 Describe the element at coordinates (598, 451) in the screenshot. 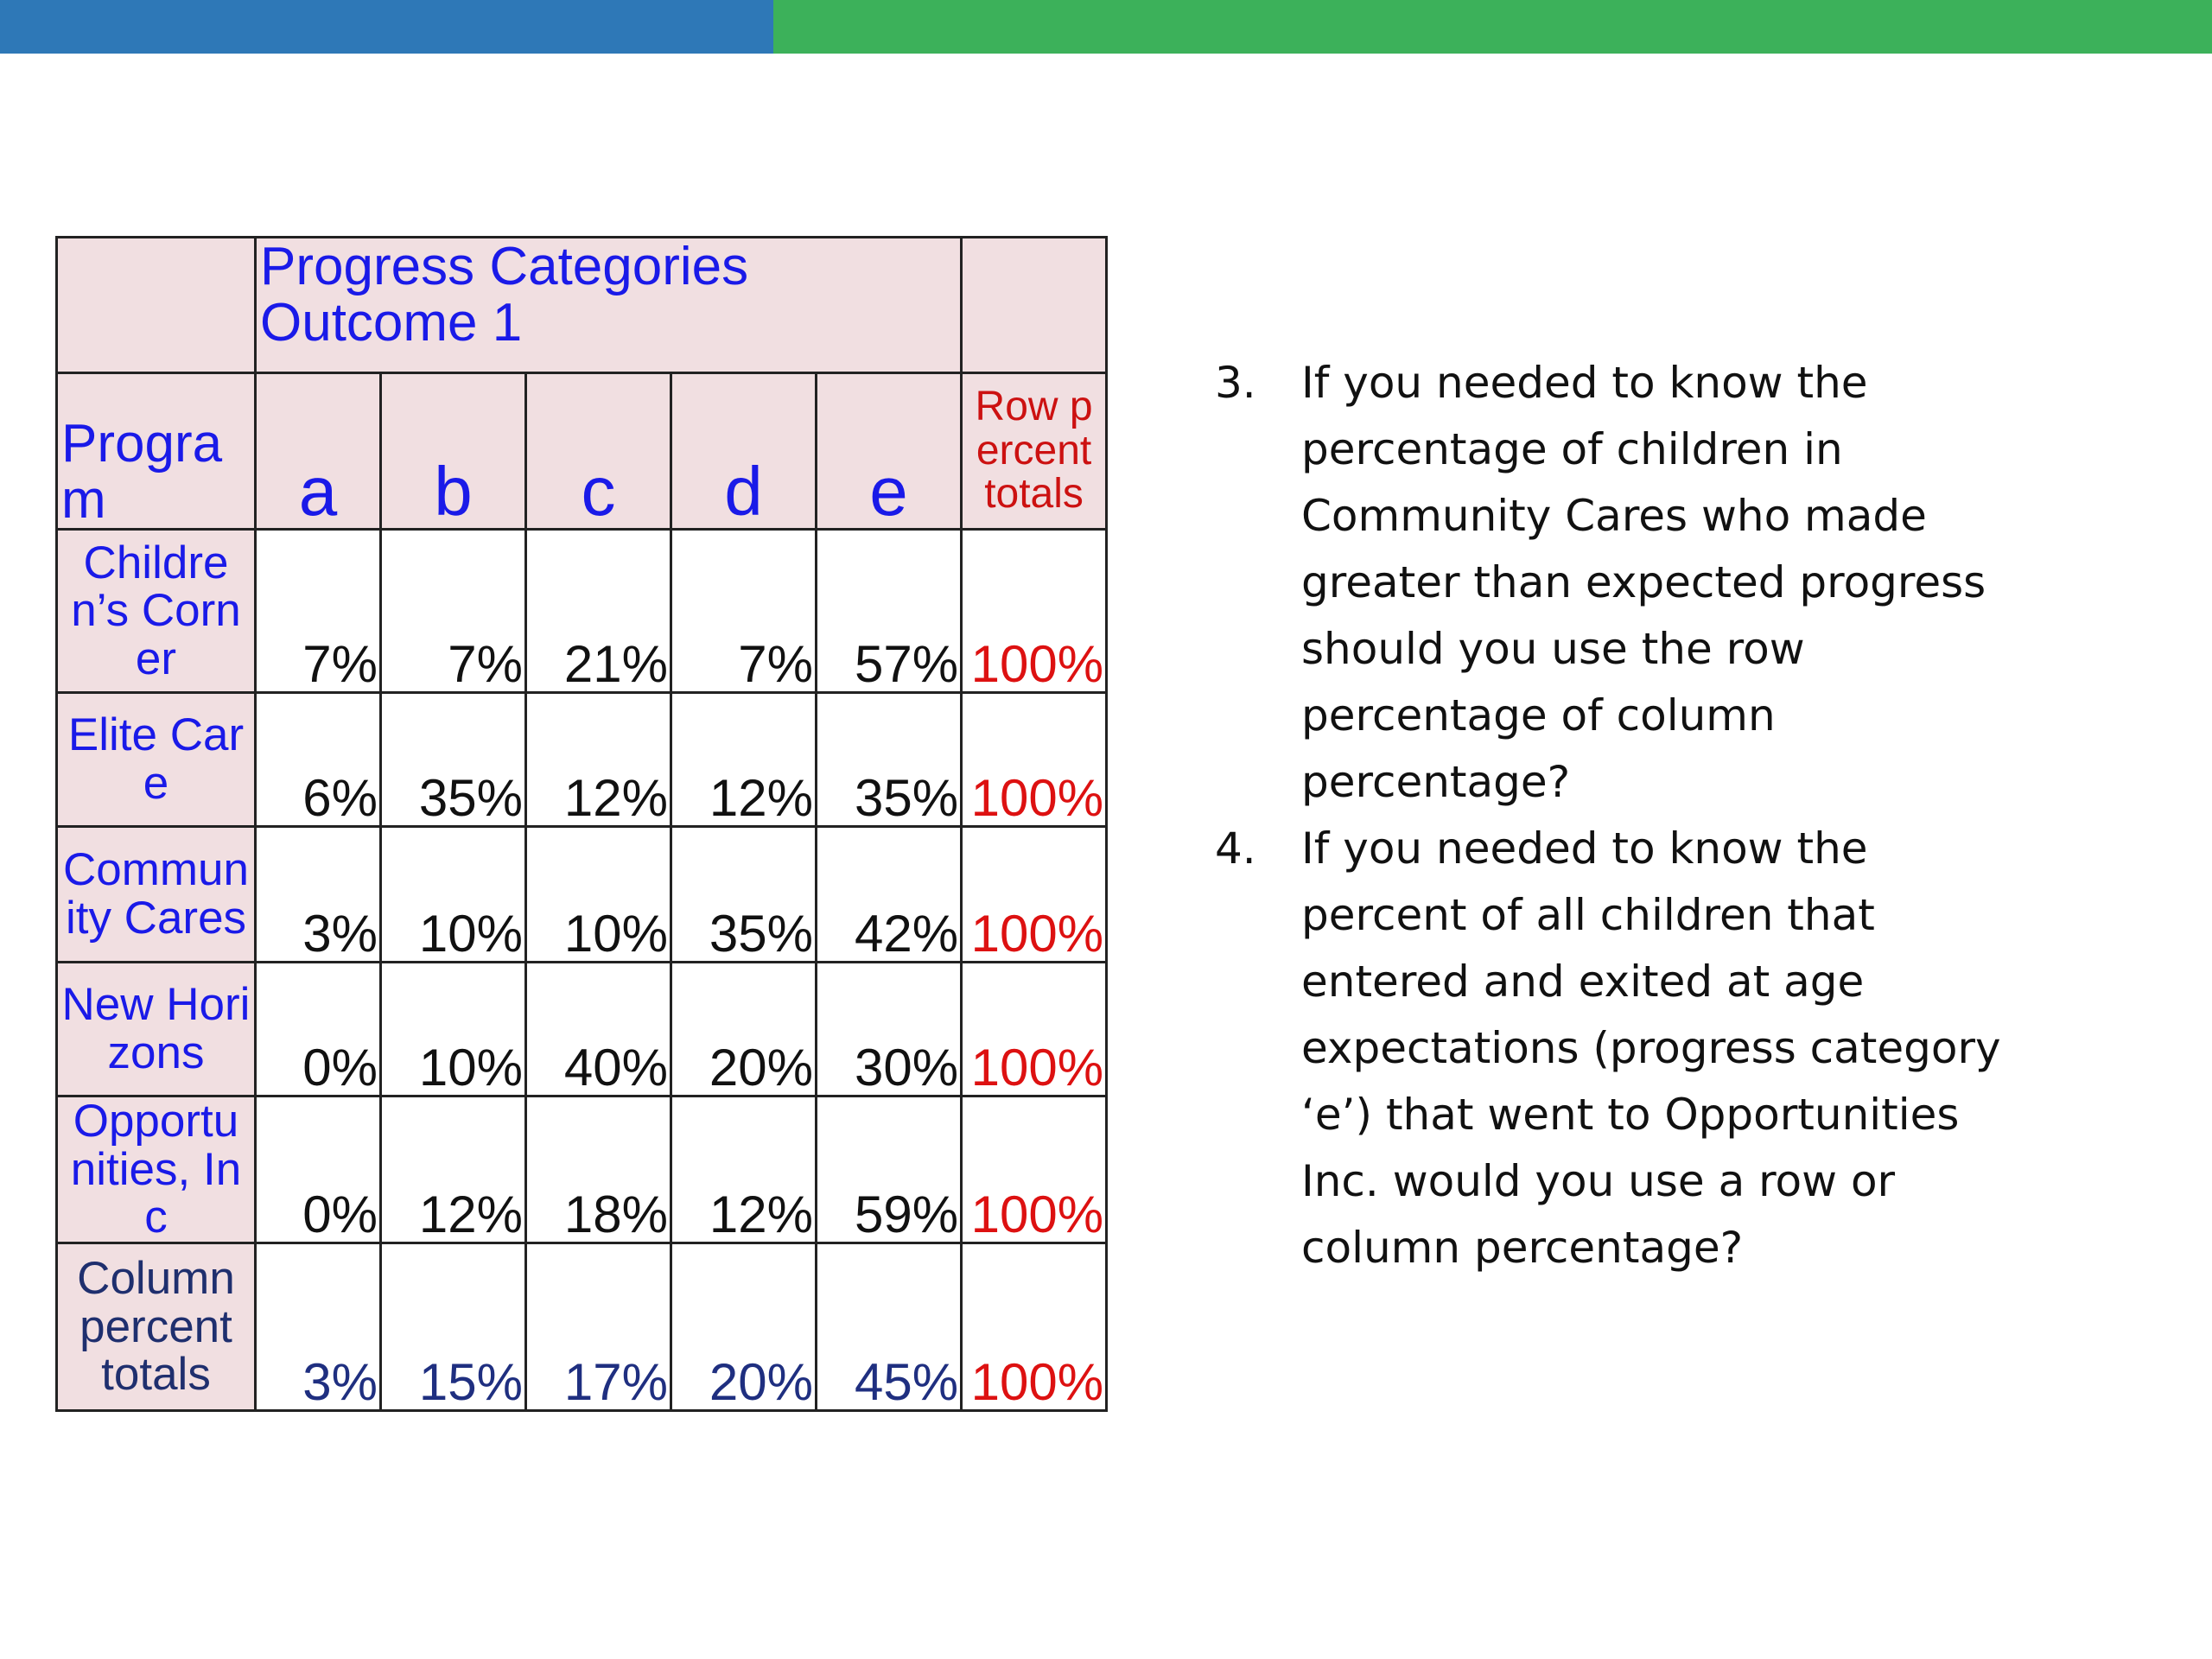

I see `column-header: c` at that location.